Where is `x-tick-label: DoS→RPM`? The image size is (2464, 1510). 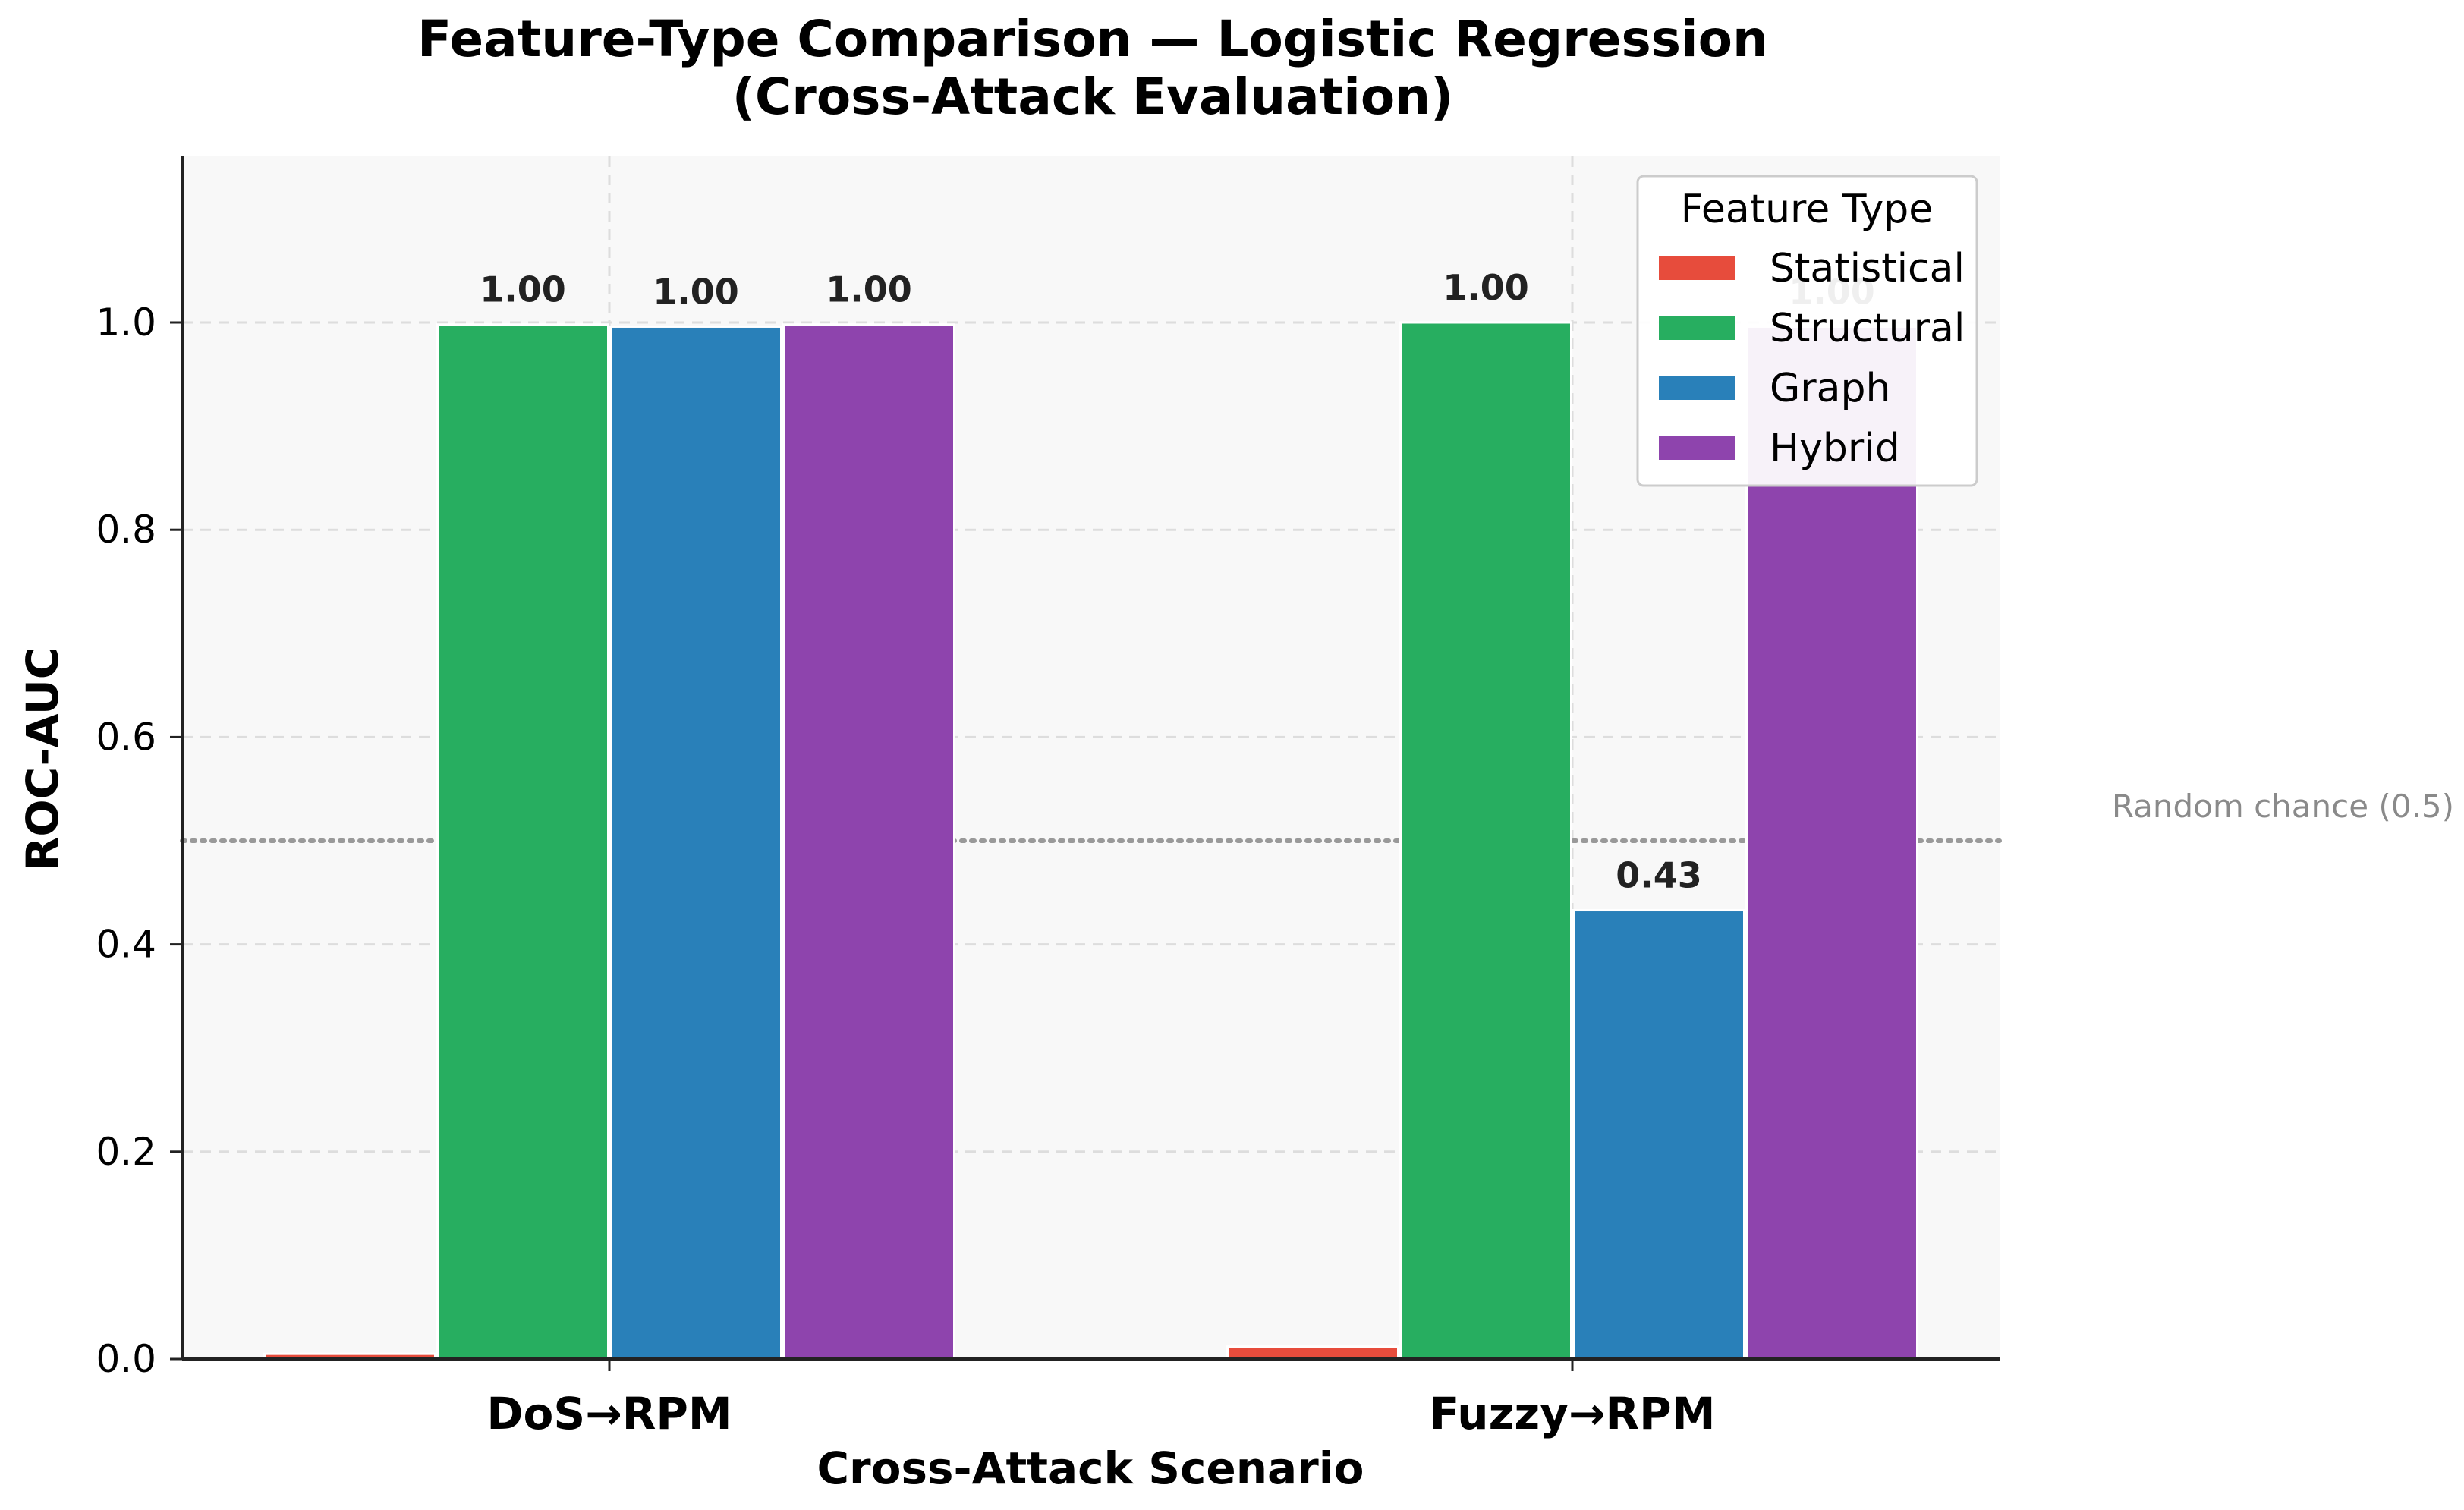
x-tick-label: DoS→RPM is located at coordinates (609, 1413).